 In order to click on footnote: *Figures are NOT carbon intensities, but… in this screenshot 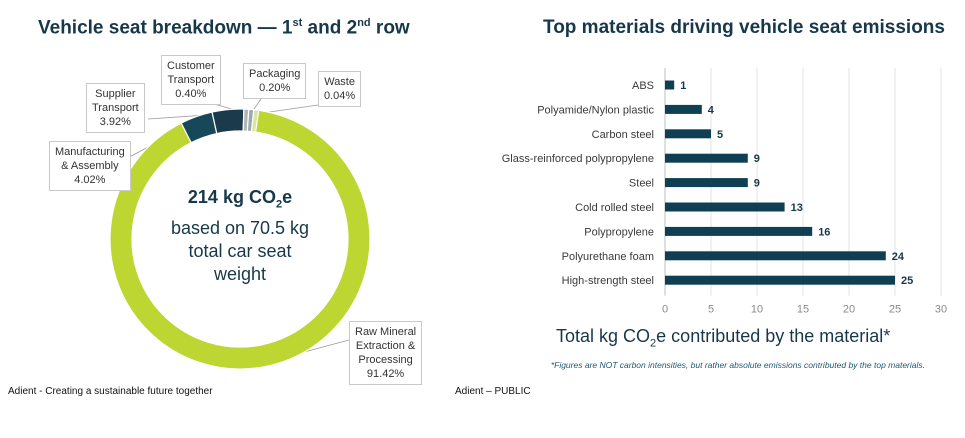, I will do `click(737, 365)`.